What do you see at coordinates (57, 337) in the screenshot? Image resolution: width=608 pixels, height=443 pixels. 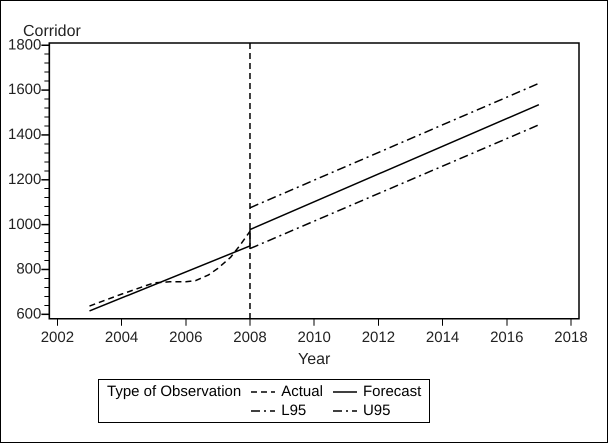 I see `x-tick-label: 2002` at bounding box center [57, 337].